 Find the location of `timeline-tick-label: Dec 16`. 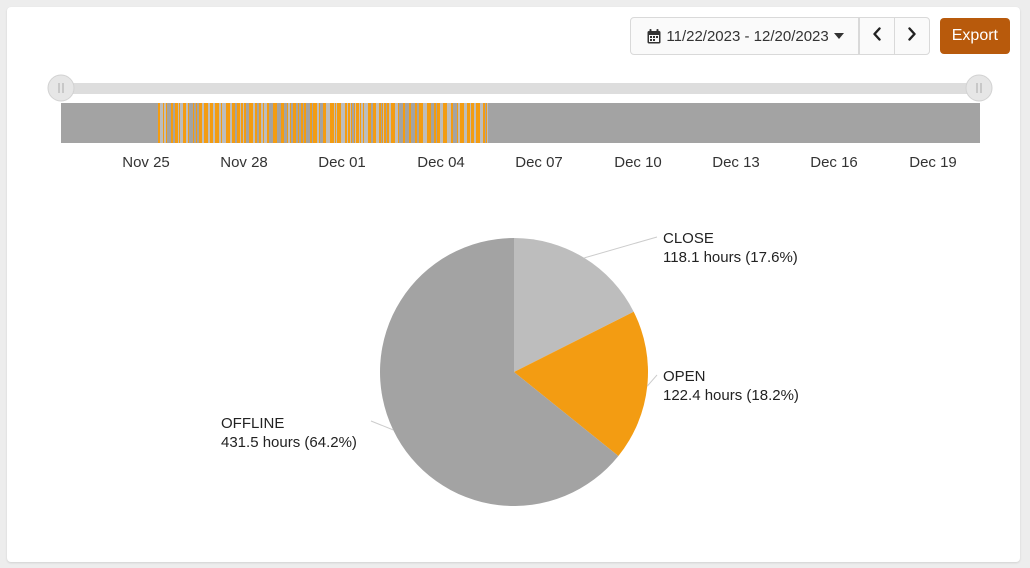

timeline-tick-label: Dec 16 is located at coordinates (834, 162).